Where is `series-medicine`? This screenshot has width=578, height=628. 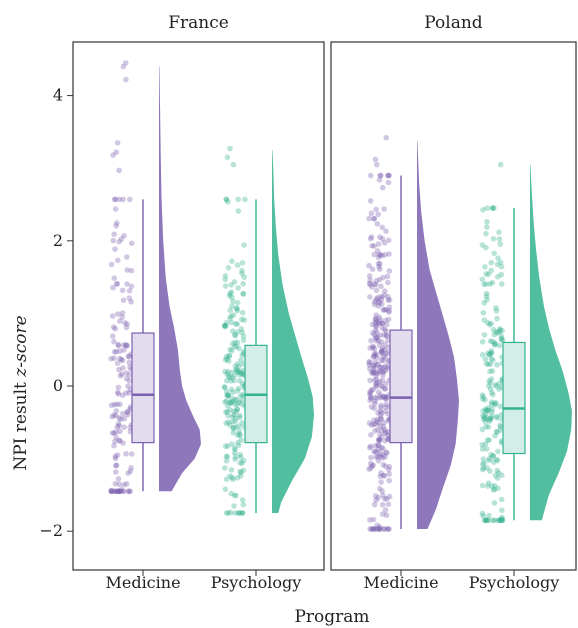
series-medicine is located at coordinates (154, 277).